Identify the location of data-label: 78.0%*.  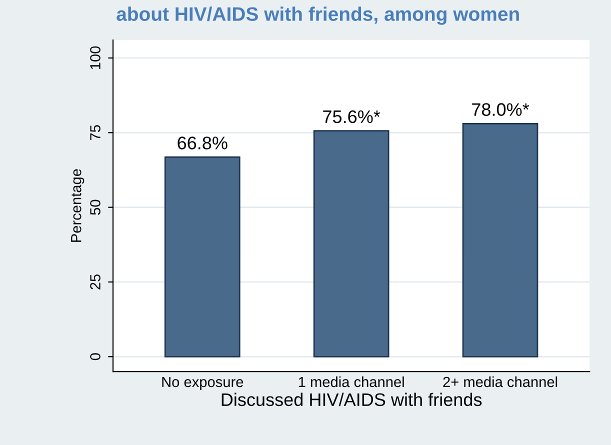
(501, 109).